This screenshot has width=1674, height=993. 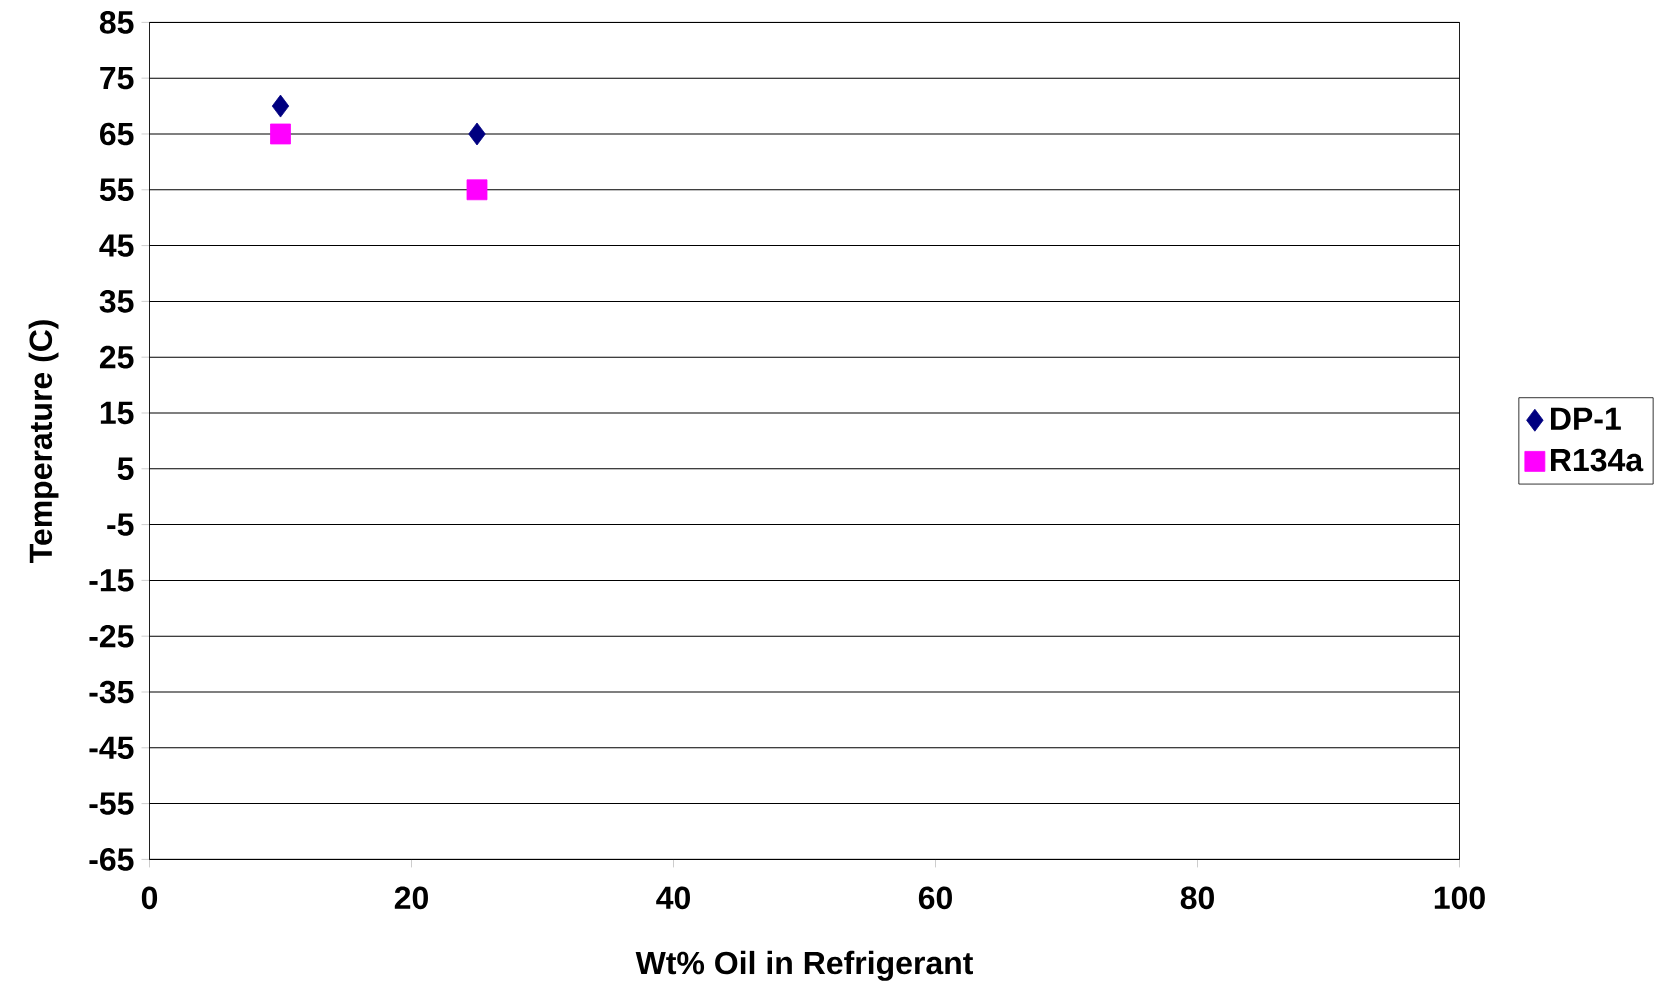 I want to click on y-tick-label: 45, so click(x=116, y=245).